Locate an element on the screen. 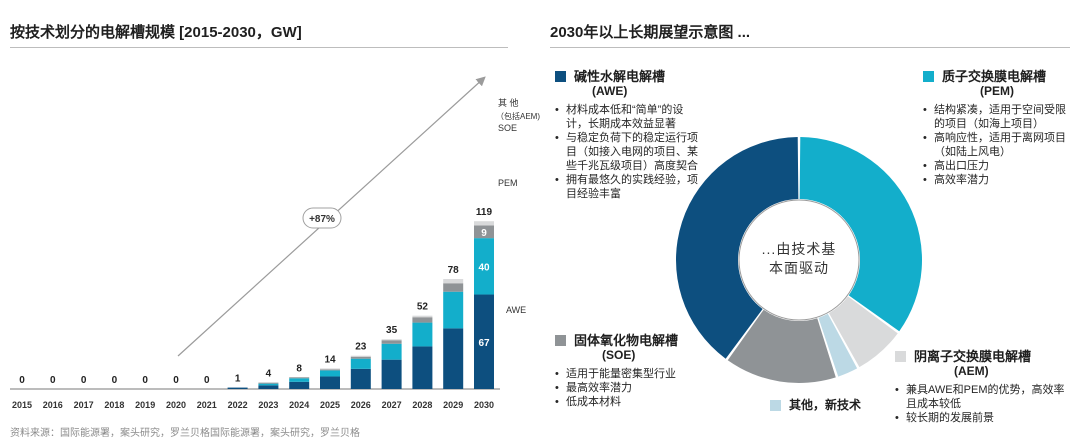 The width and height of the screenshot is (1080, 442). bar-total-label: 78 is located at coordinates (454, 270).